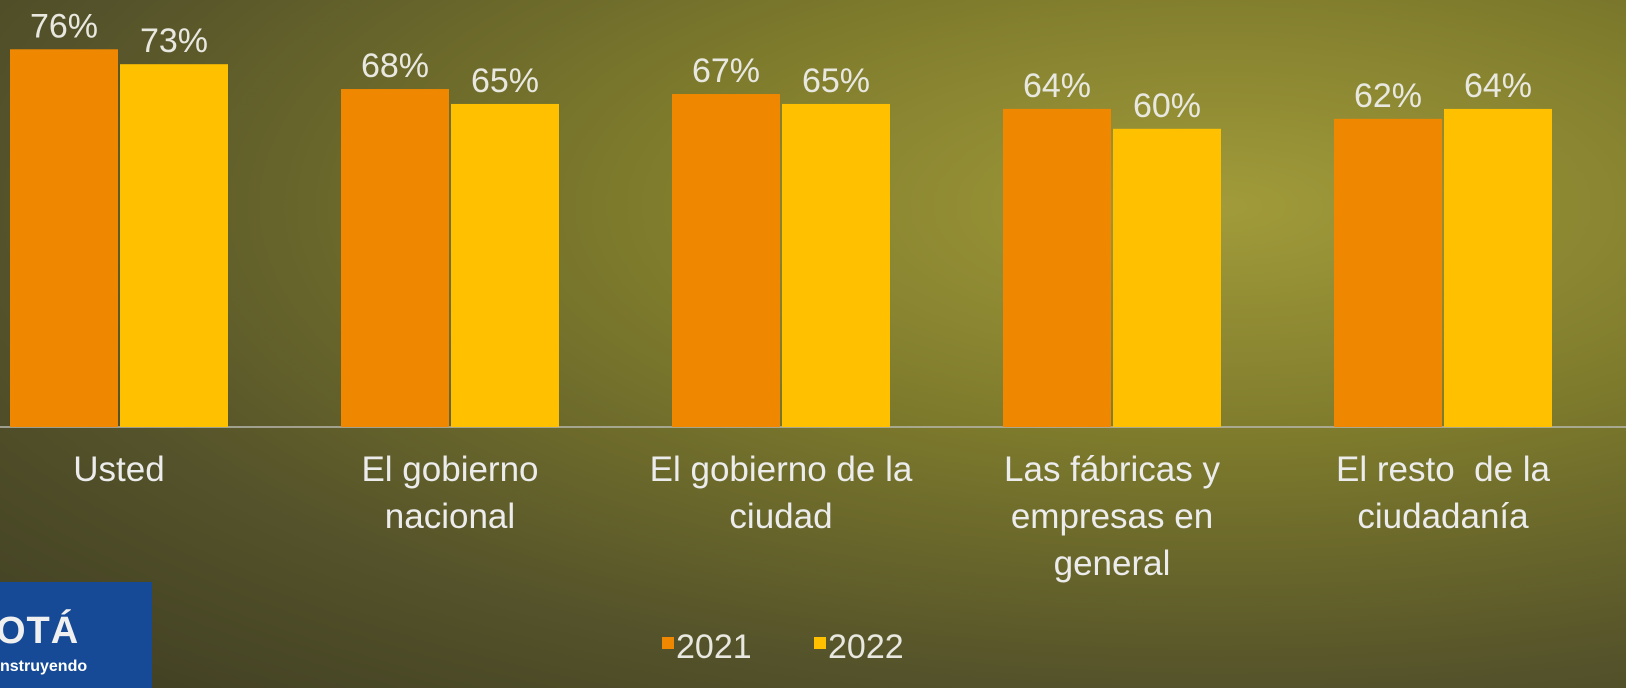 The height and width of the screenshot is (688, 1626). I want to click on value-label: 68%, so click(395, 66).